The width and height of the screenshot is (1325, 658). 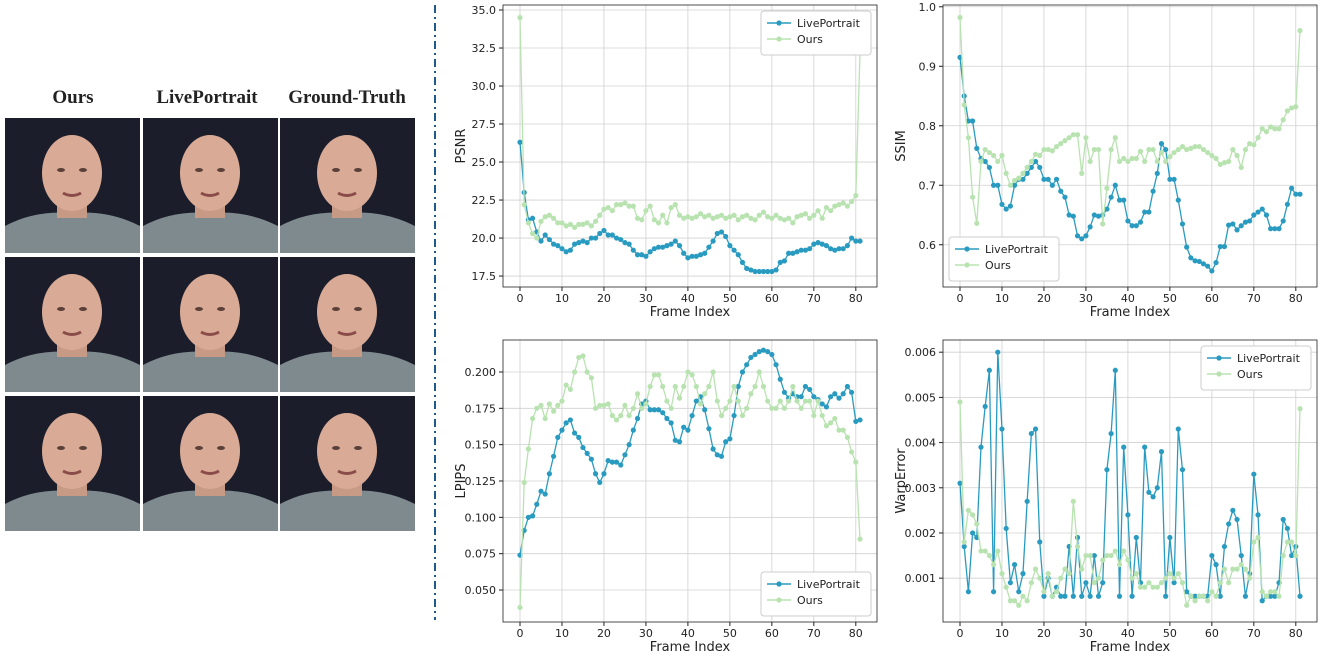 I want to click on x-axis-label: Frame Index, so click(x=690, y=312).